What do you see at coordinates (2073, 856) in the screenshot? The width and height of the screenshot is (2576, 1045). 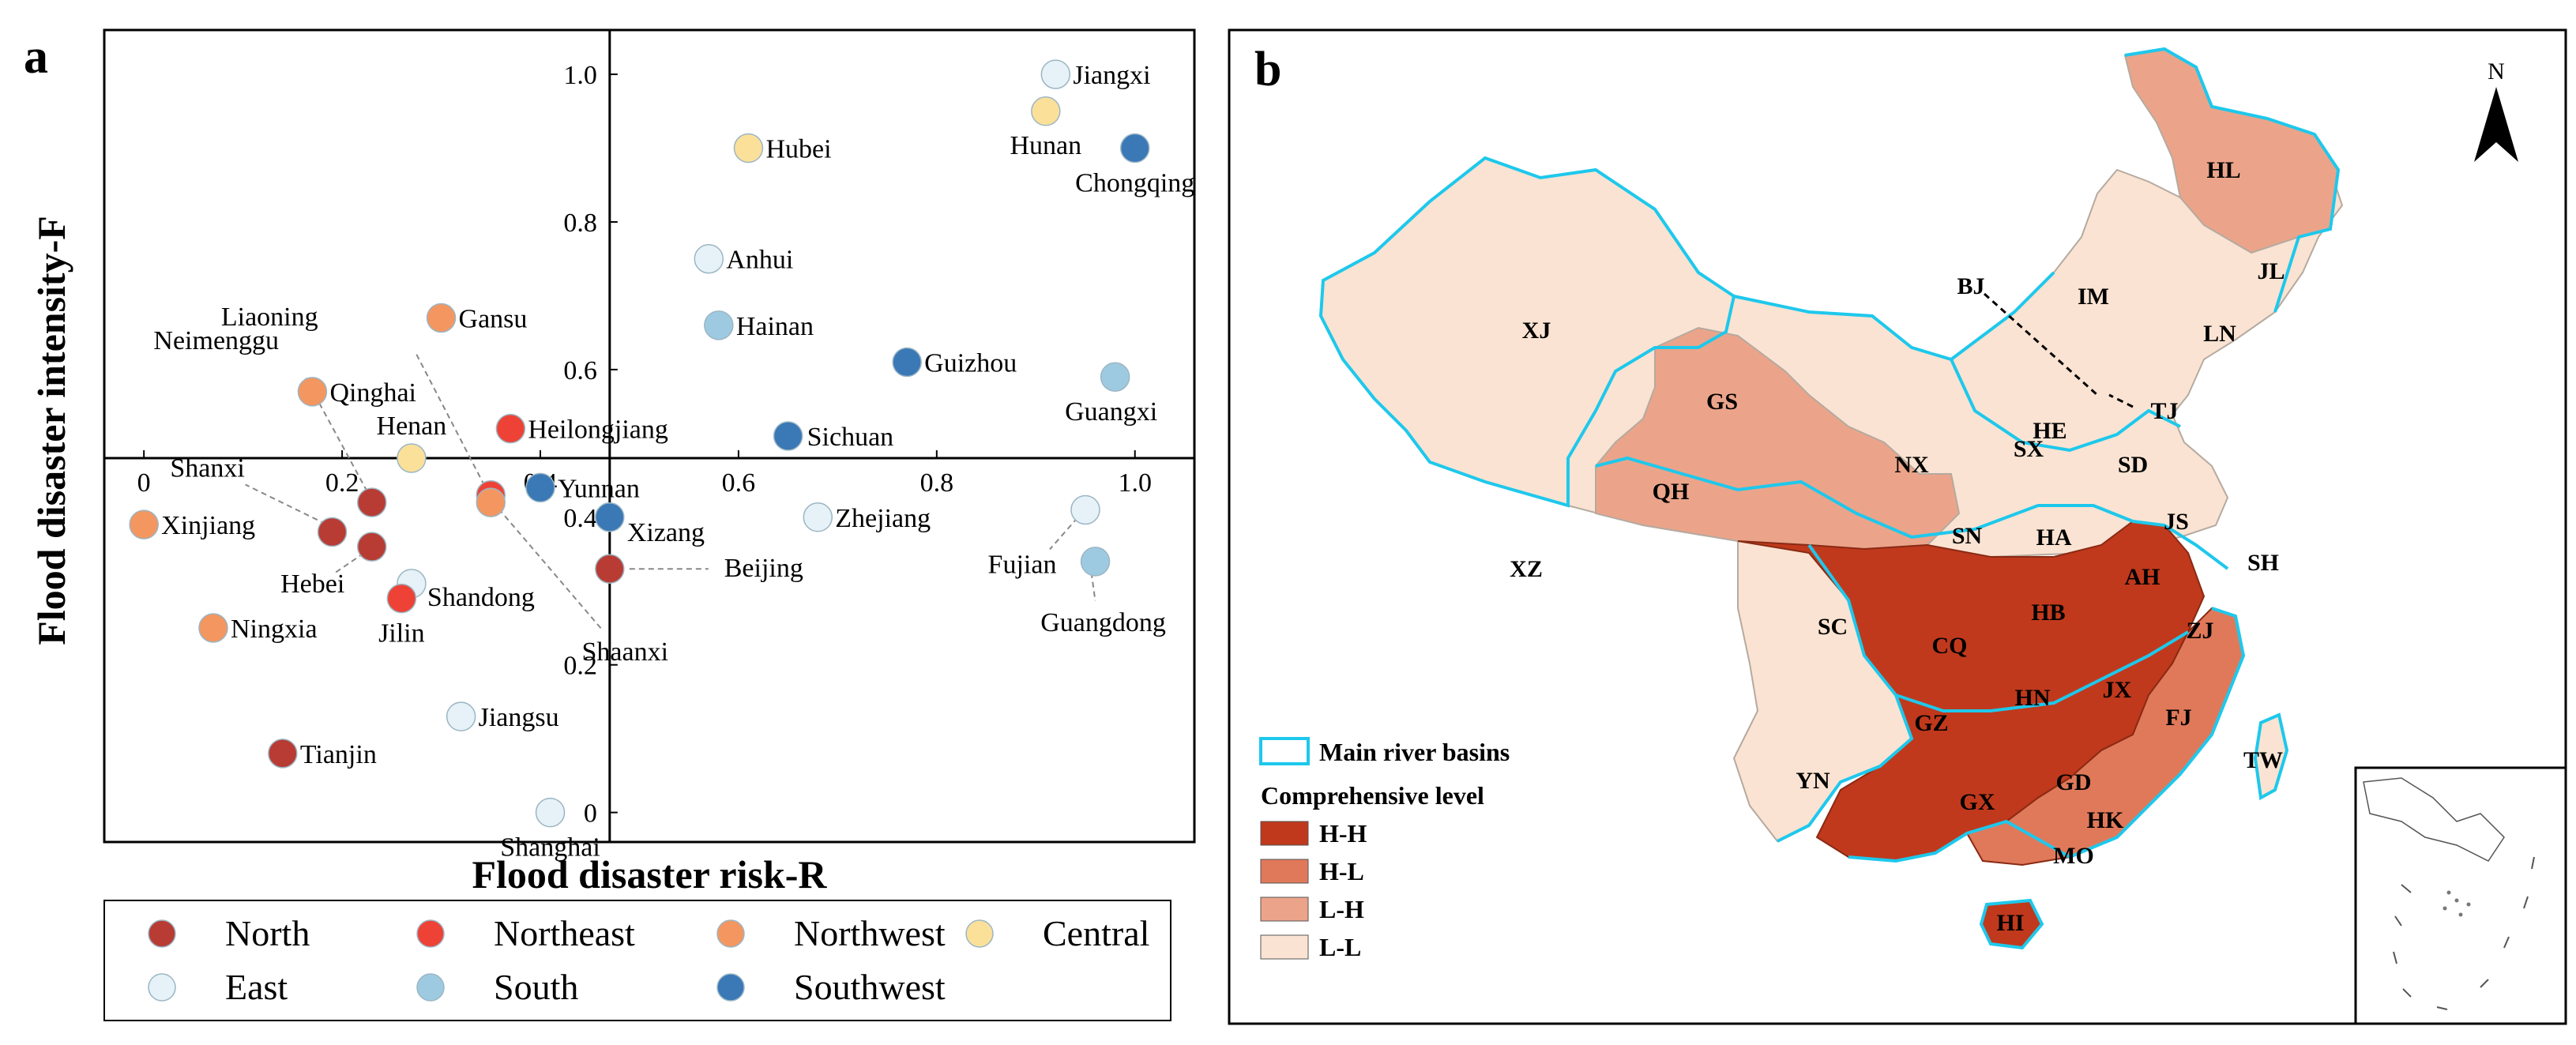 I see `province-label-mo: MO` at bounding box center [2073, 856].